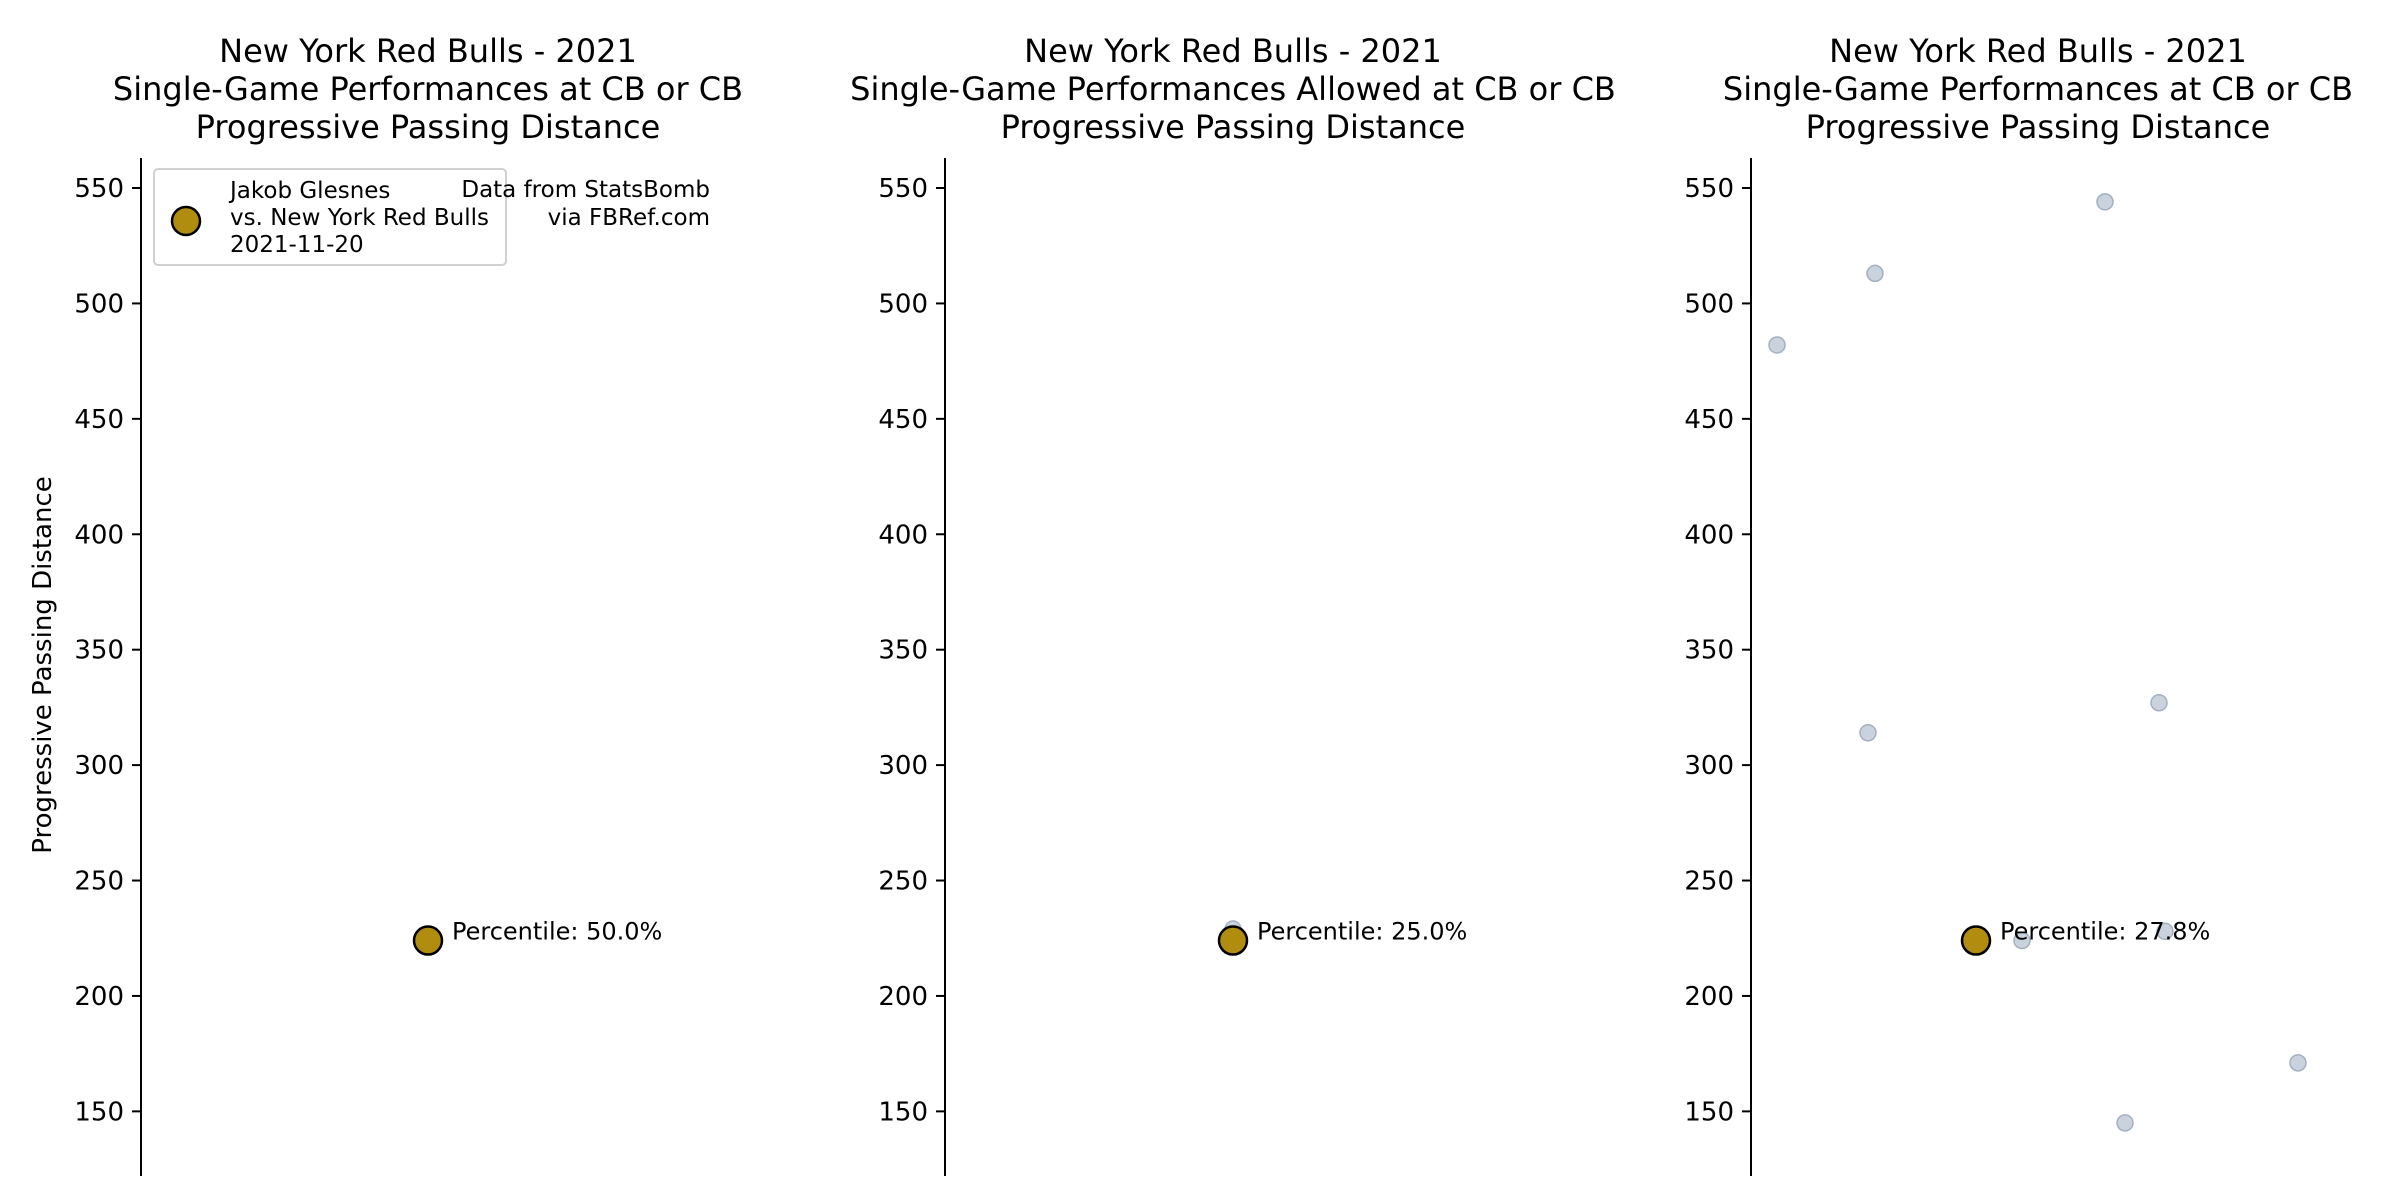 The image size is (2400, 1204). Describe the element at coordinates (557, 932) in the screenshot. I see `percentile-label: Percentile: 50.0%` at that location.